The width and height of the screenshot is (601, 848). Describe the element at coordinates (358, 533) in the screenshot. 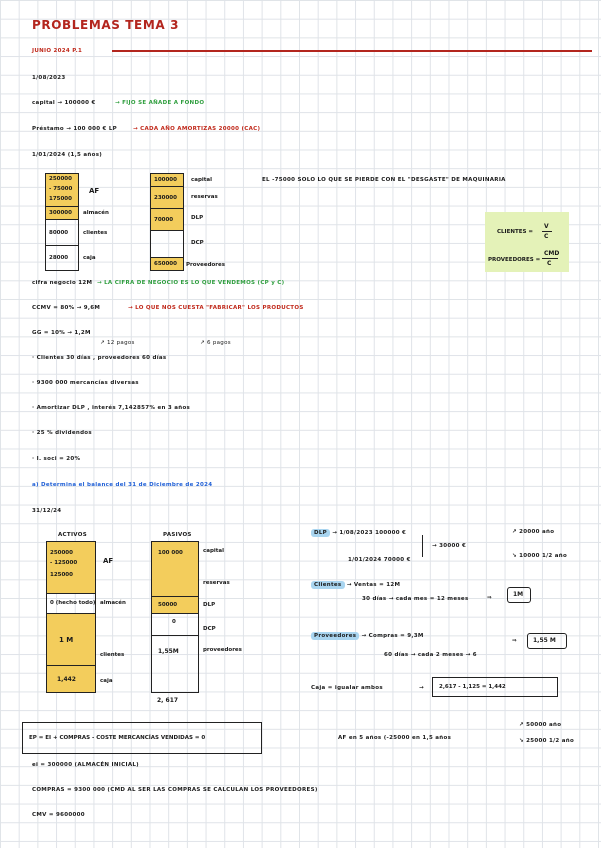

I see `dlp-calc: DLP → 1/08/2023 100000 €` at that location.